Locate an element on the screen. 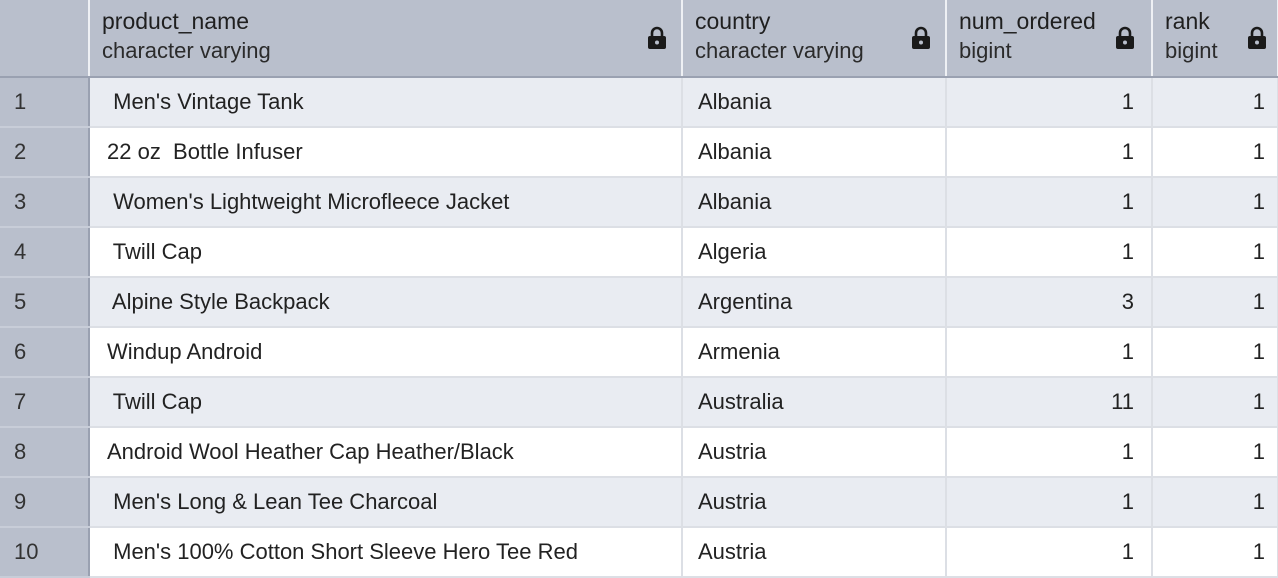  column-name: num_ordered is located at coordinates (1027, 21).